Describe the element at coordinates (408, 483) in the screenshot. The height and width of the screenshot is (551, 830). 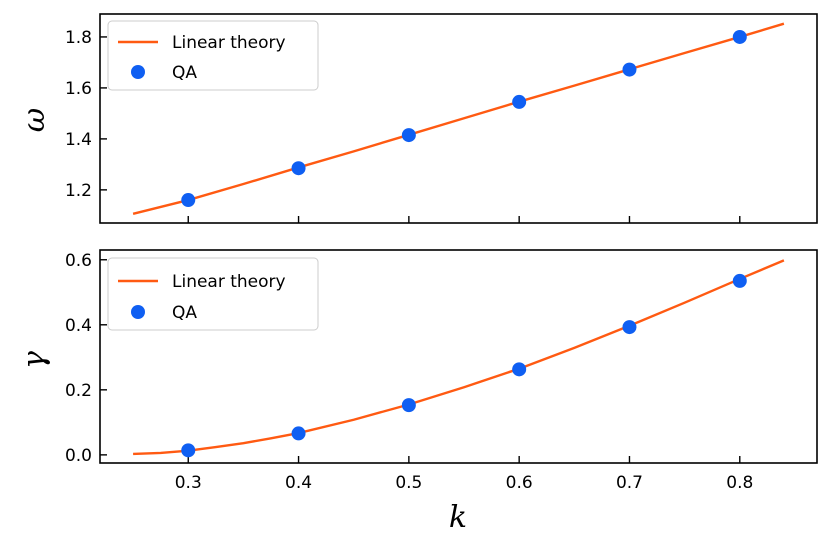
I see `bottom-x-tick-label: 0.5` at that location.